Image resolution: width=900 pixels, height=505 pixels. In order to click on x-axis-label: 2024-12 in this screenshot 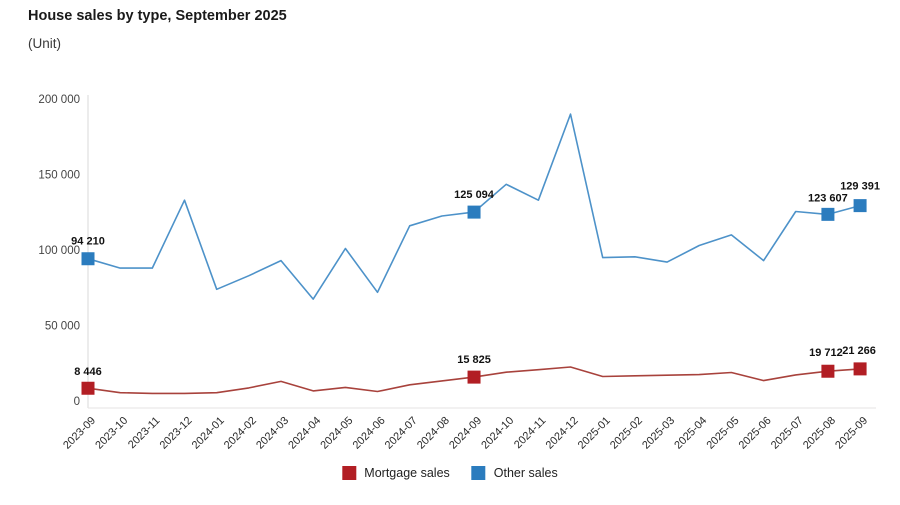, I will do `click(562, 433)`.